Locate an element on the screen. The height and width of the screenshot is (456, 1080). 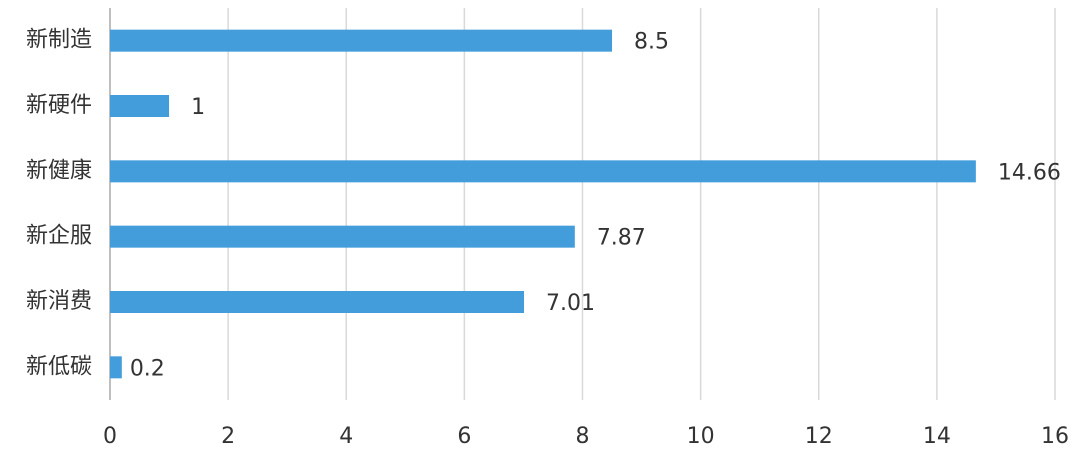
x-tick-label: 16 is located at coordinates (1055, 436).